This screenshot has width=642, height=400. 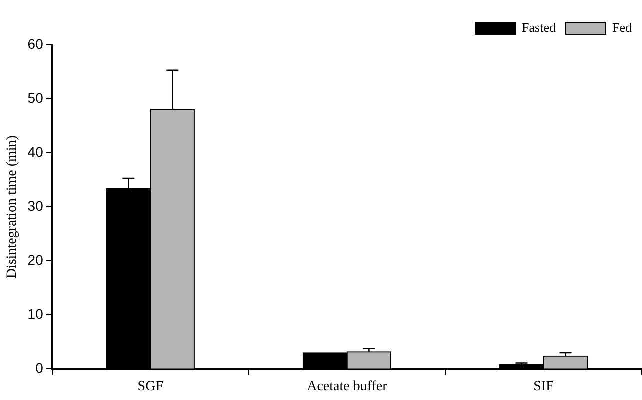 I want to click on y-tick-label: 50, so click(x=36, y=98).